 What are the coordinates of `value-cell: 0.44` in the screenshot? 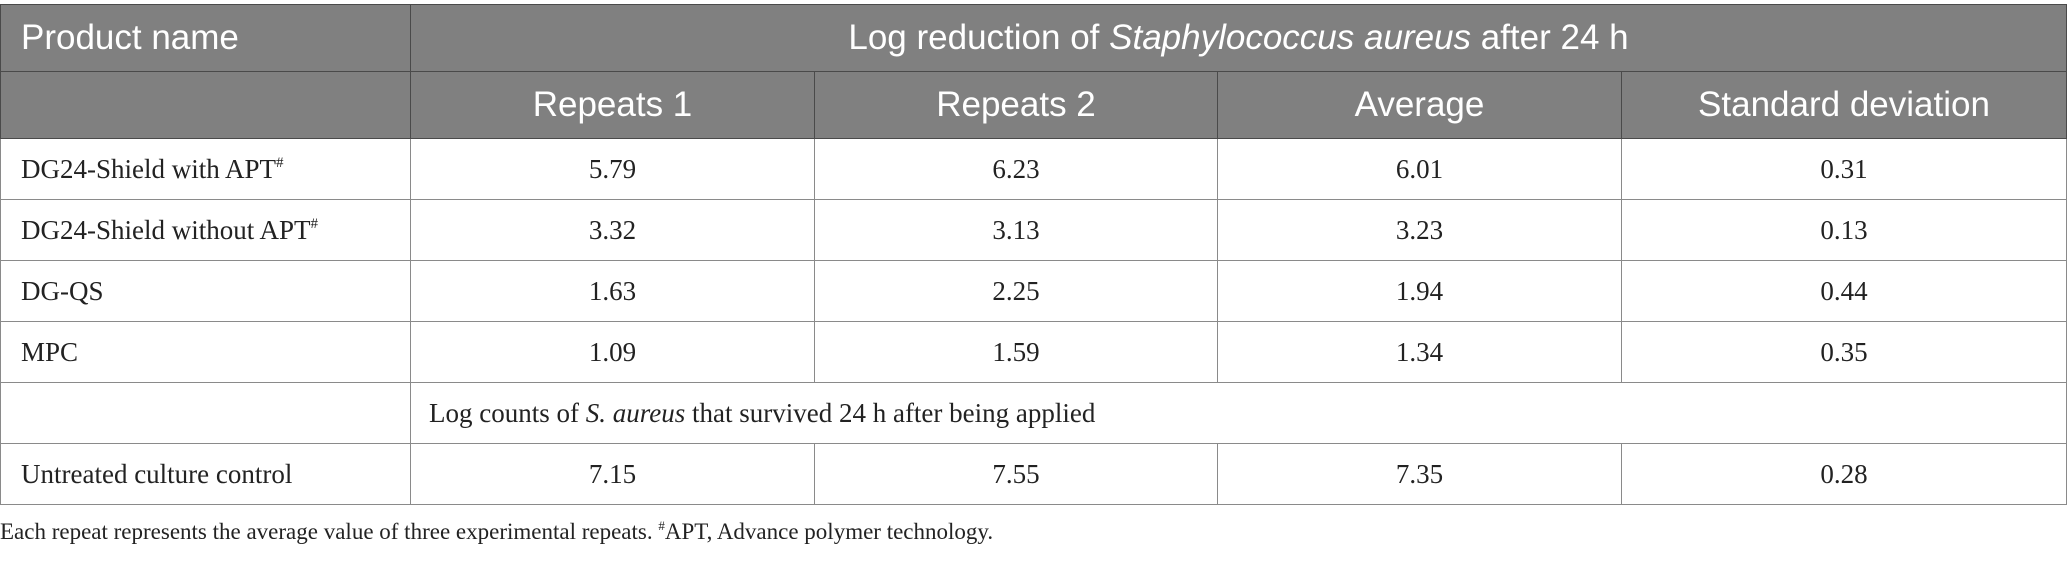 It's located at (1844, 291).